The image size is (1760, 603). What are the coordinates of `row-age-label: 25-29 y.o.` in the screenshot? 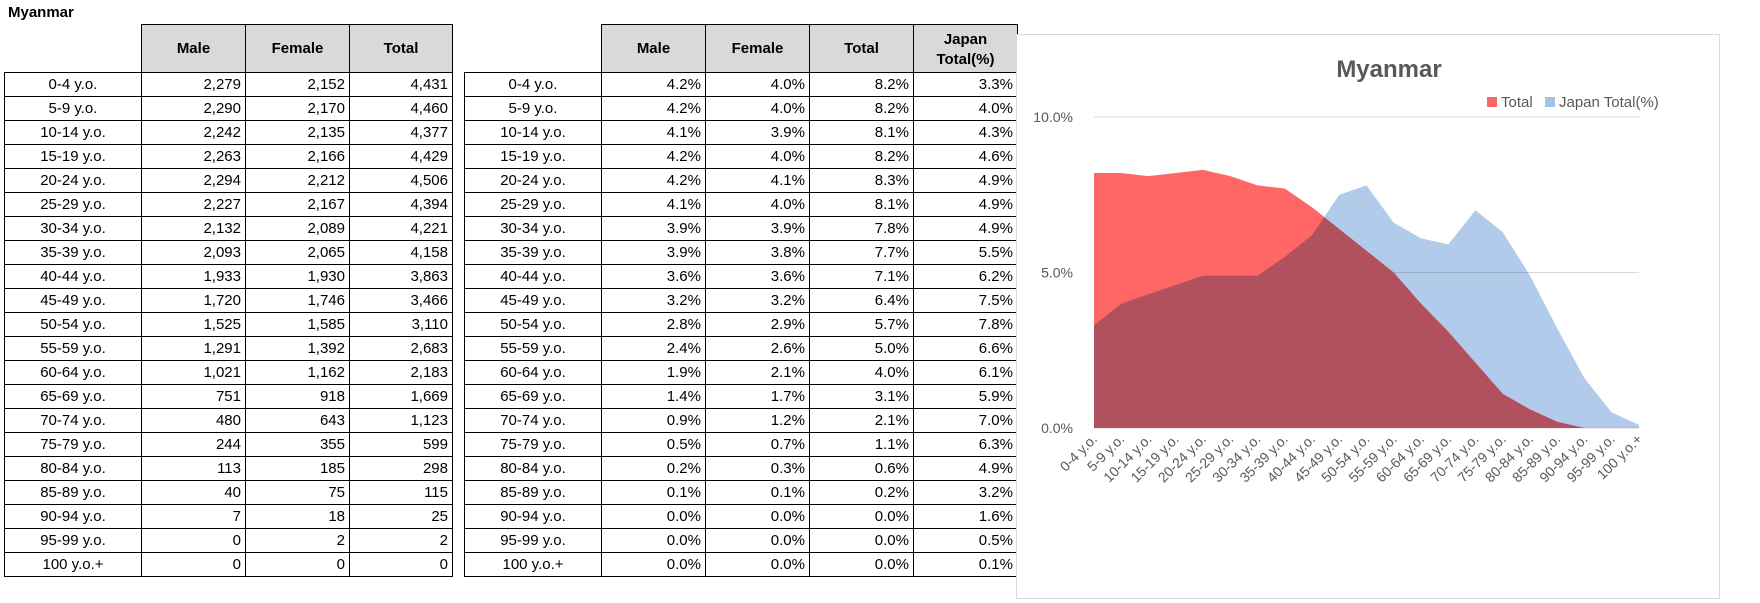 It's located at (73, 204).